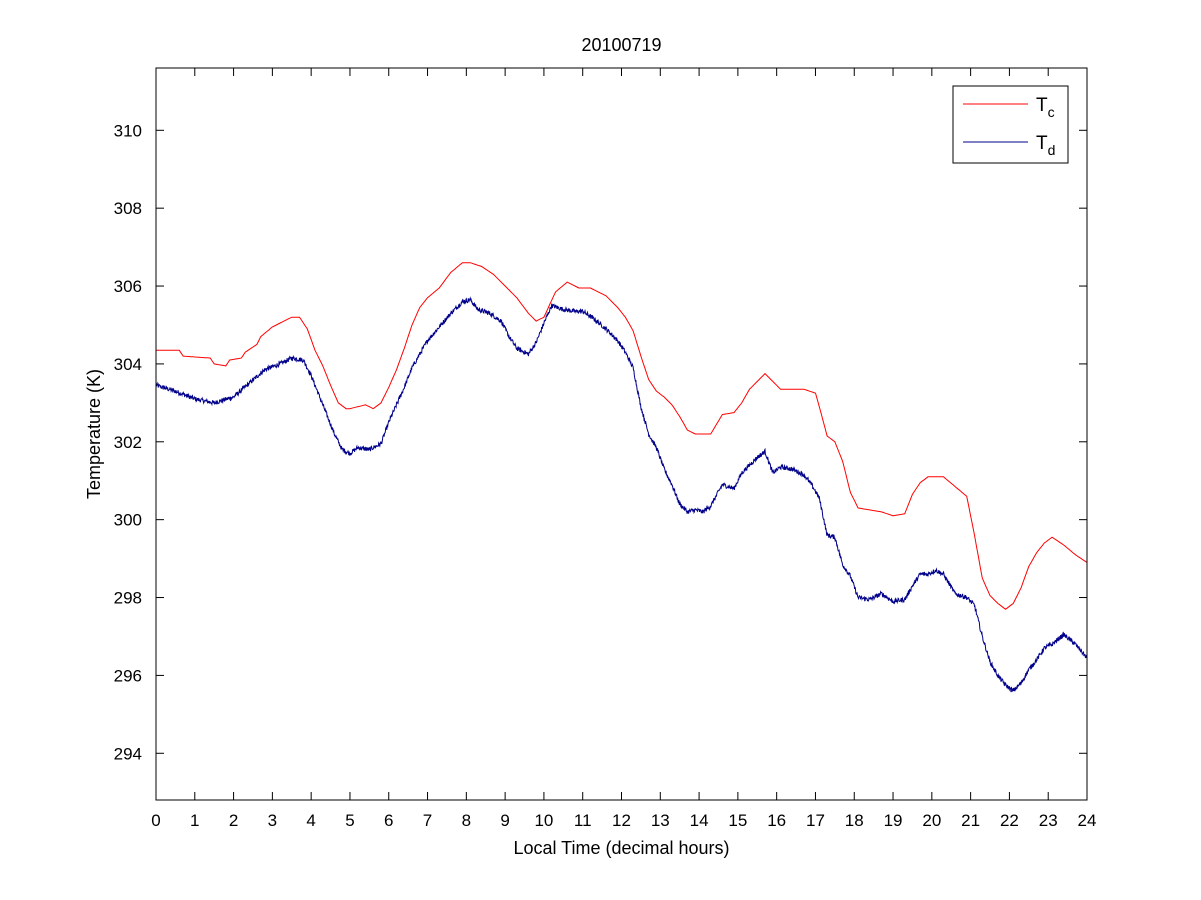 This screenshot has width=1201, height=900. Describe the element at coordinates (543, 820) in the screenshot. I see `x-tick-label: 10` at that location.